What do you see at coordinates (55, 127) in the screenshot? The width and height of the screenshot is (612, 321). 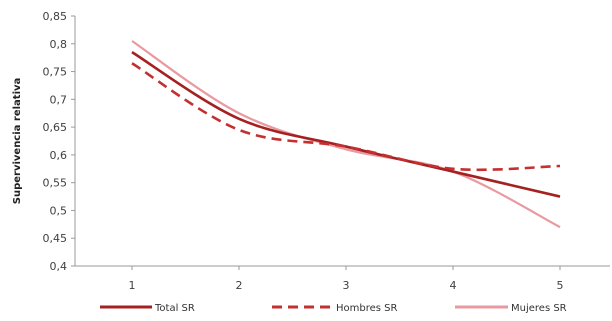 I see `y-tick-label: 0,65` at bounding box center [55, 127].